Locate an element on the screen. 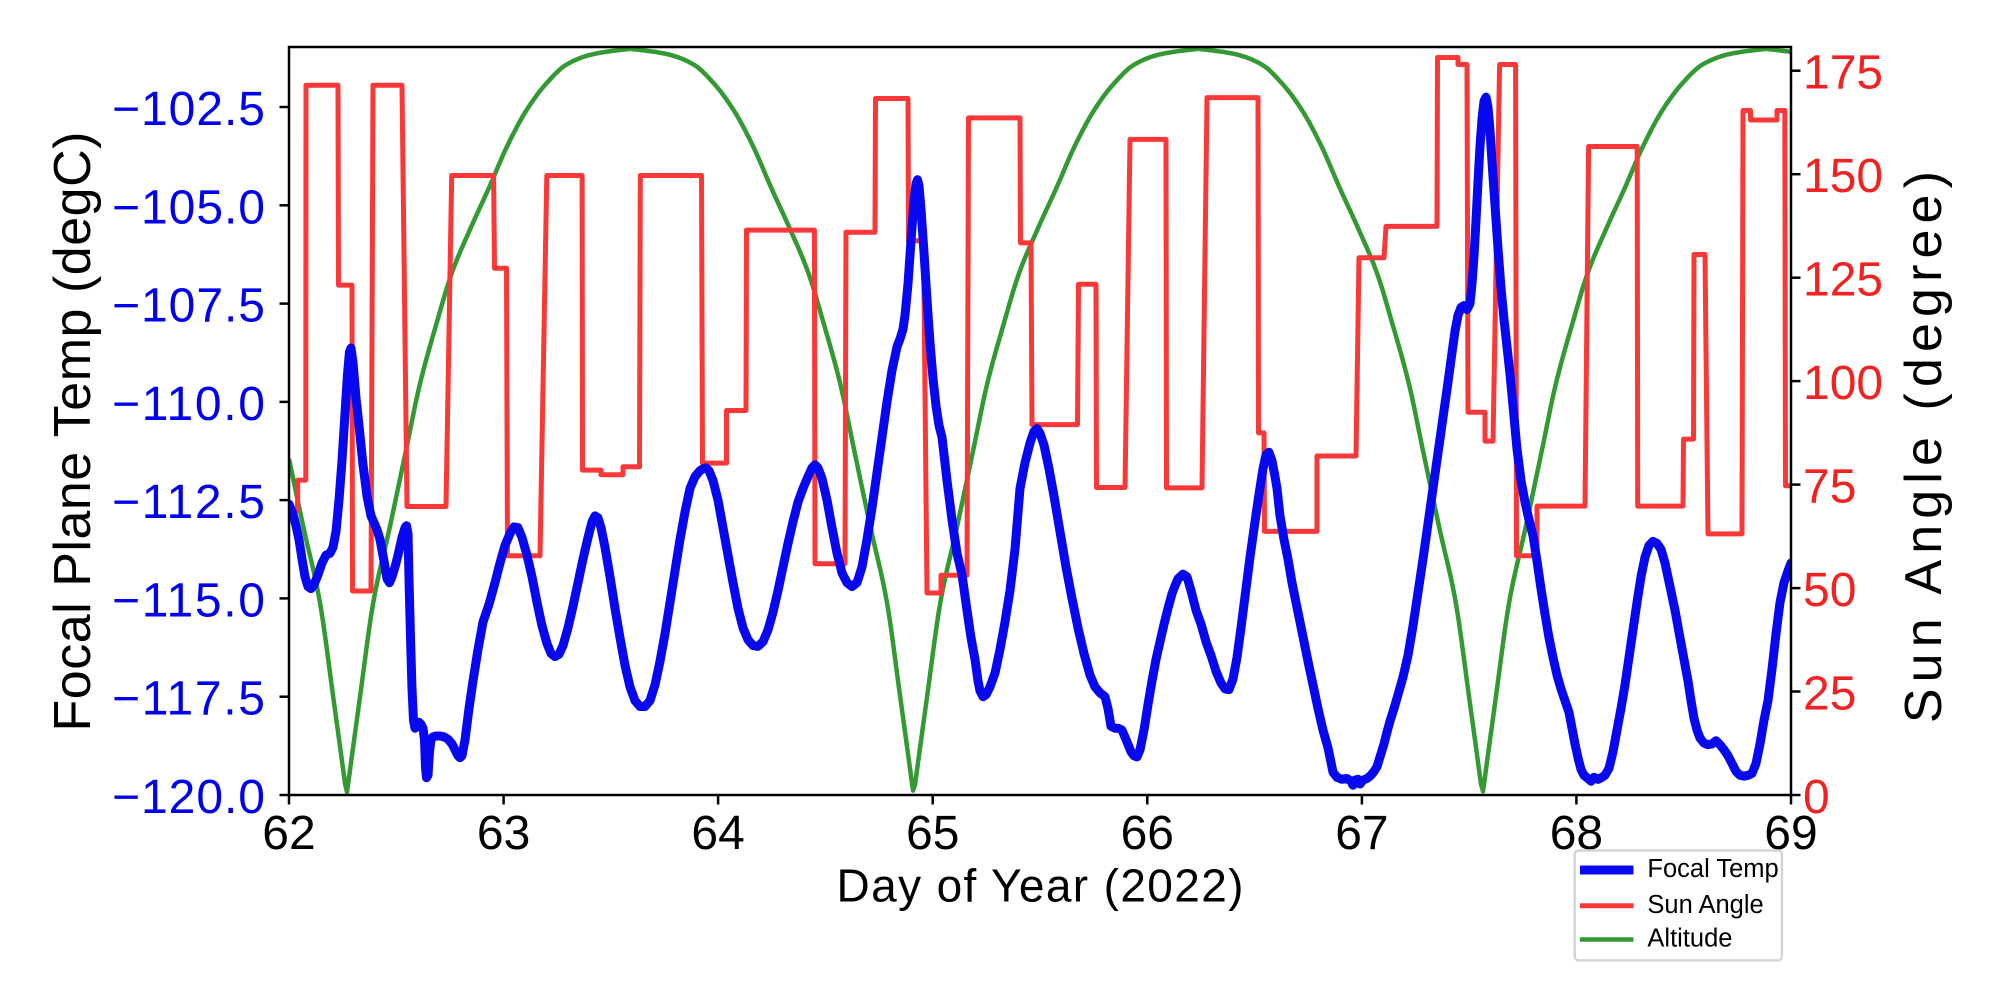 Image resolution: width=2000 pixels, height=1000 pixels. svg-text: 63 is located at coordinates (503, 833).